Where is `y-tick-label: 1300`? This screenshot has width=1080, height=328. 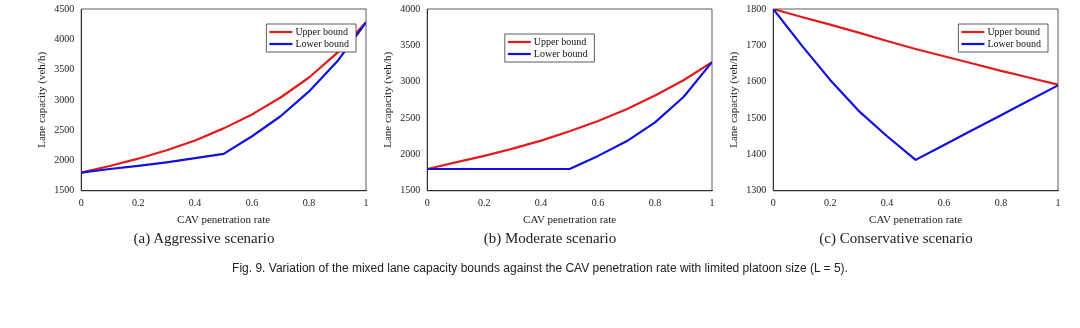 y-tick-label: 1300 is located at coordinates (756, 190).